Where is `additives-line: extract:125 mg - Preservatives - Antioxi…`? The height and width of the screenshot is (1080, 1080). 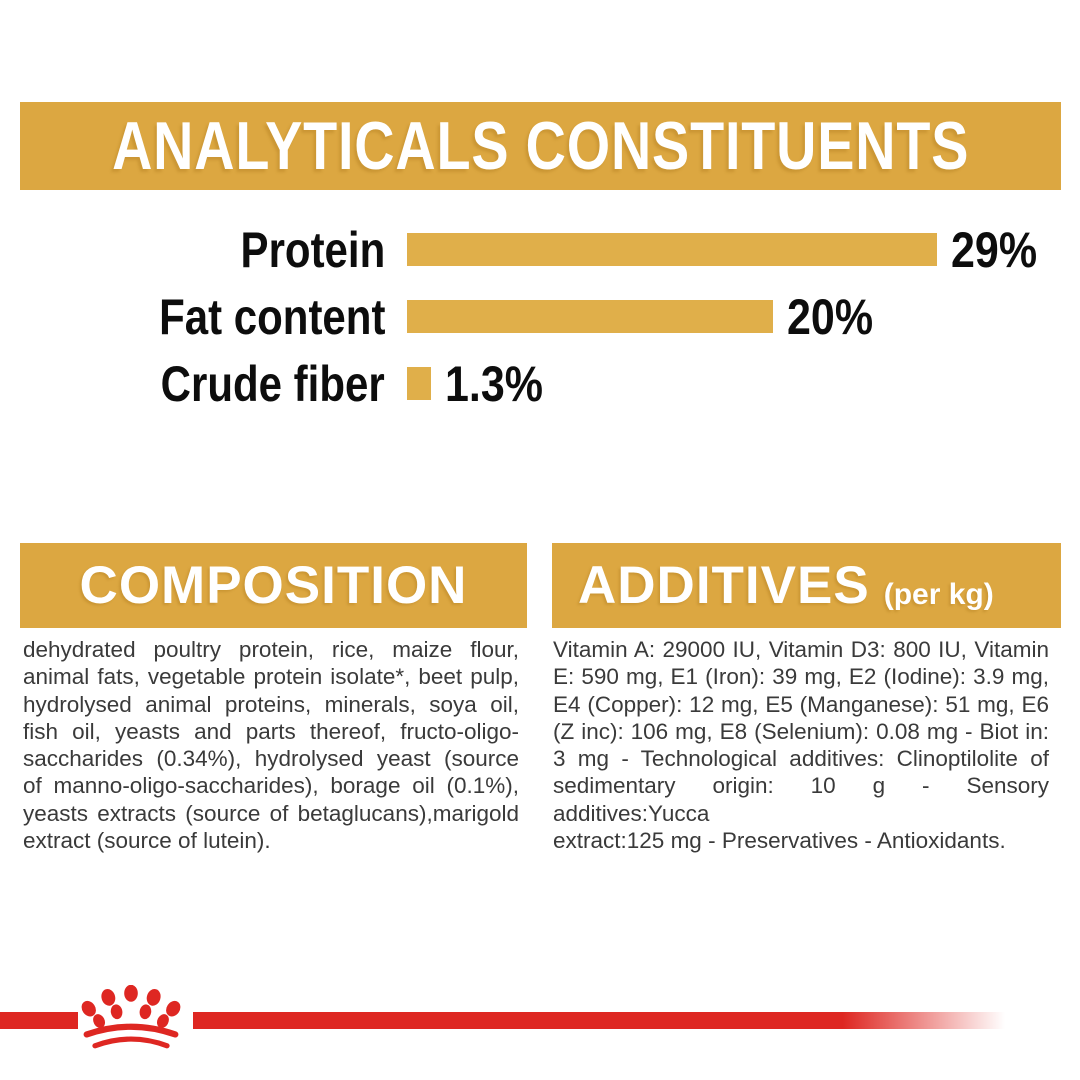
additives-line: extract:125 mg - Preservatives - Antioxi… is located at coordinates (779, 841).